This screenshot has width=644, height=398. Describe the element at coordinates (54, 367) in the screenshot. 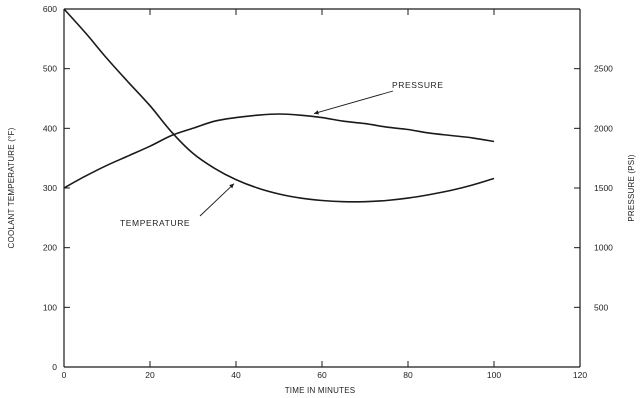

I see `y-left-tick-label: 0` at that location.